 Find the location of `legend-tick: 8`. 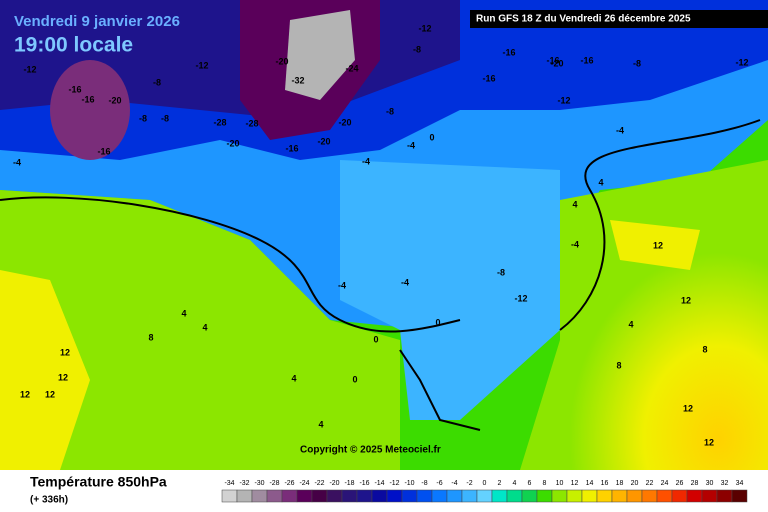

legend-tick: 8 is located at coordinates (545, 483).